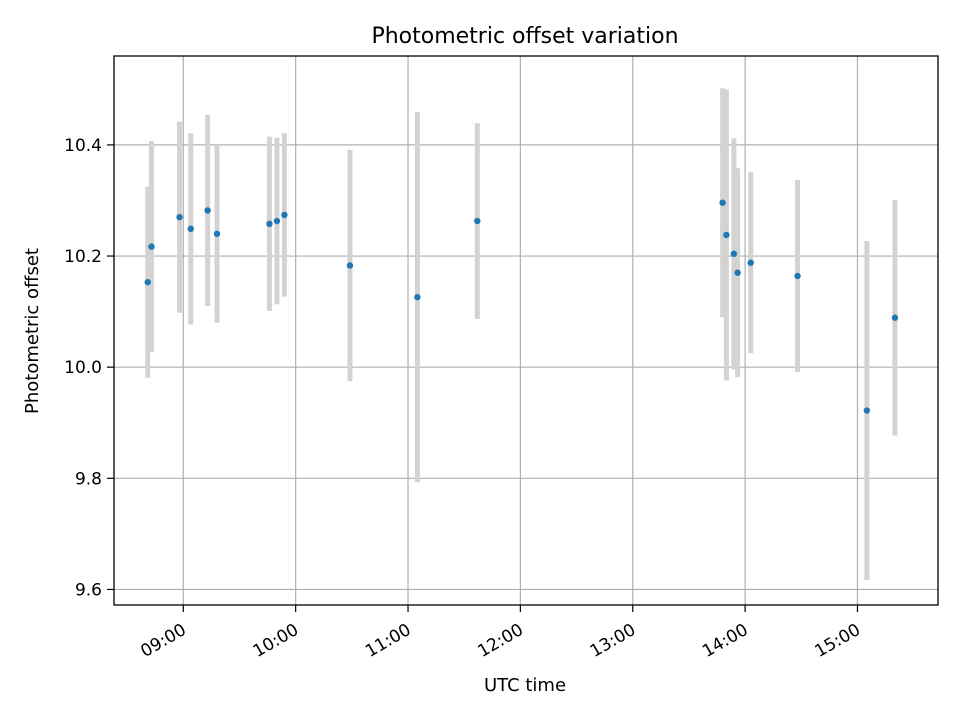 The height and width of the screenshot is (720, 960). I want to click on chart-title: Photometric offset variation, so click(524, 36).